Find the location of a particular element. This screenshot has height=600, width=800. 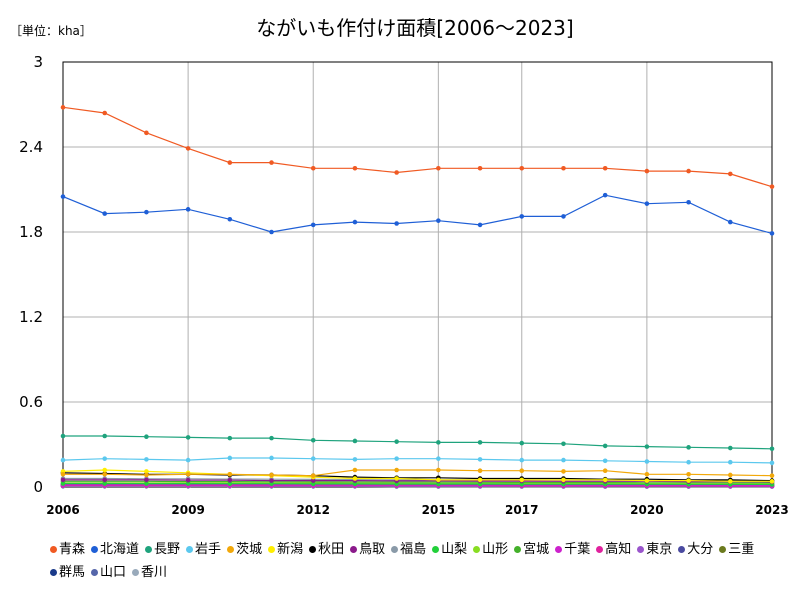

legend-item: 長野 is located at coordinates (162, 549).